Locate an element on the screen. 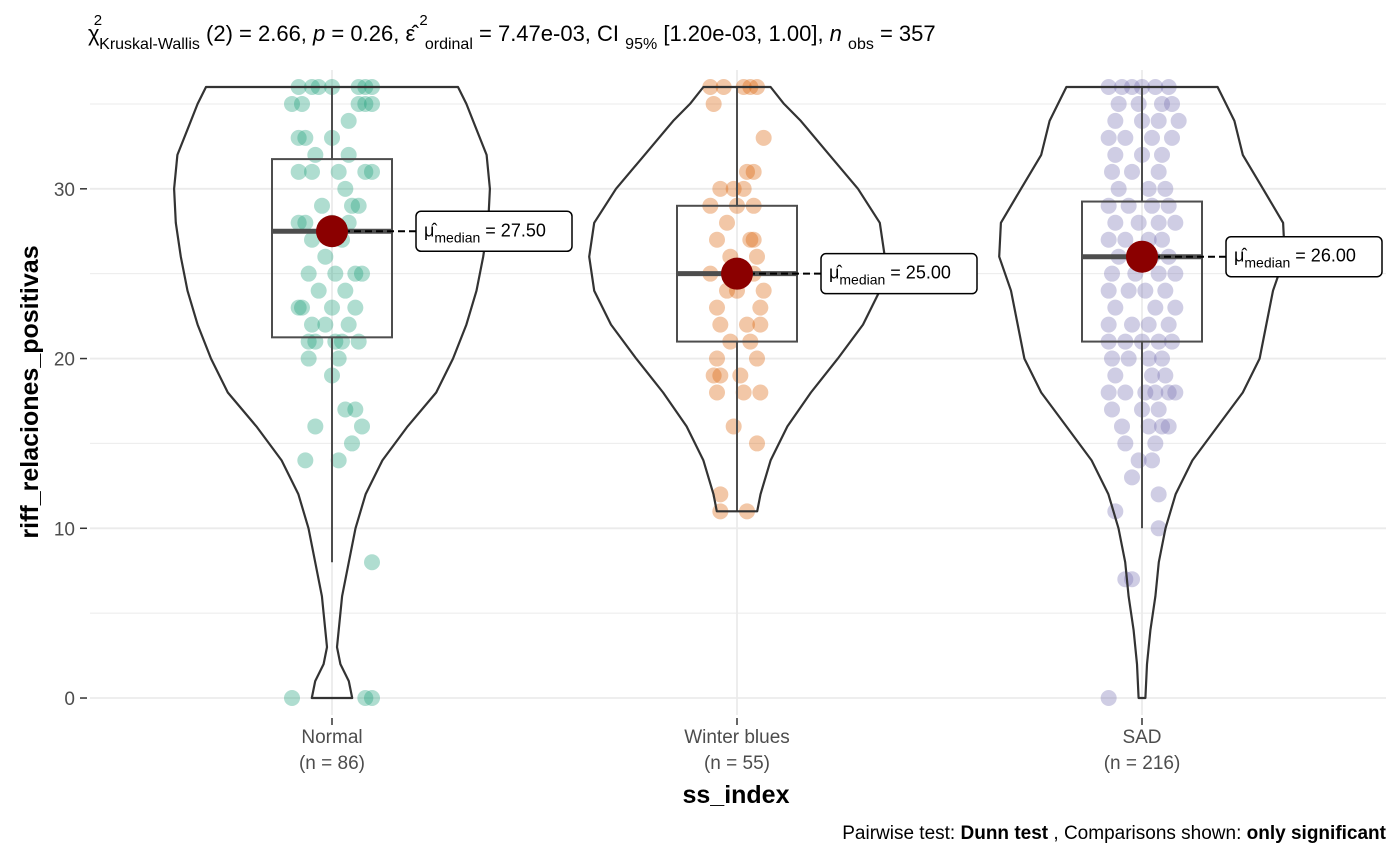 The height and width of the screenshot is (865, 1400). box is located at coordinates (332, 248).